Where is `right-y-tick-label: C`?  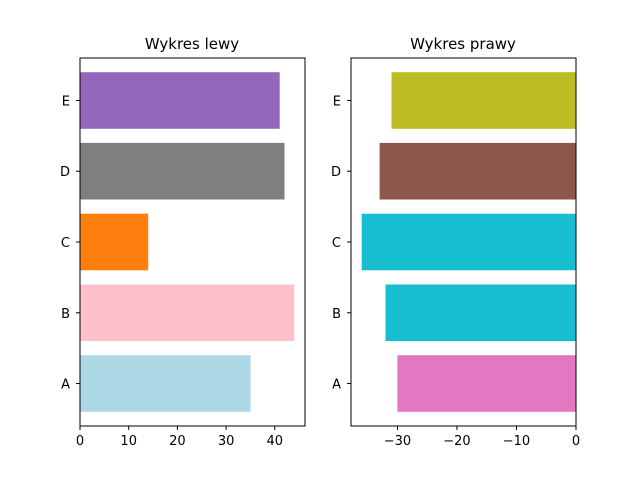 right-y-tick-label: C is located at coordinates (336, 243).